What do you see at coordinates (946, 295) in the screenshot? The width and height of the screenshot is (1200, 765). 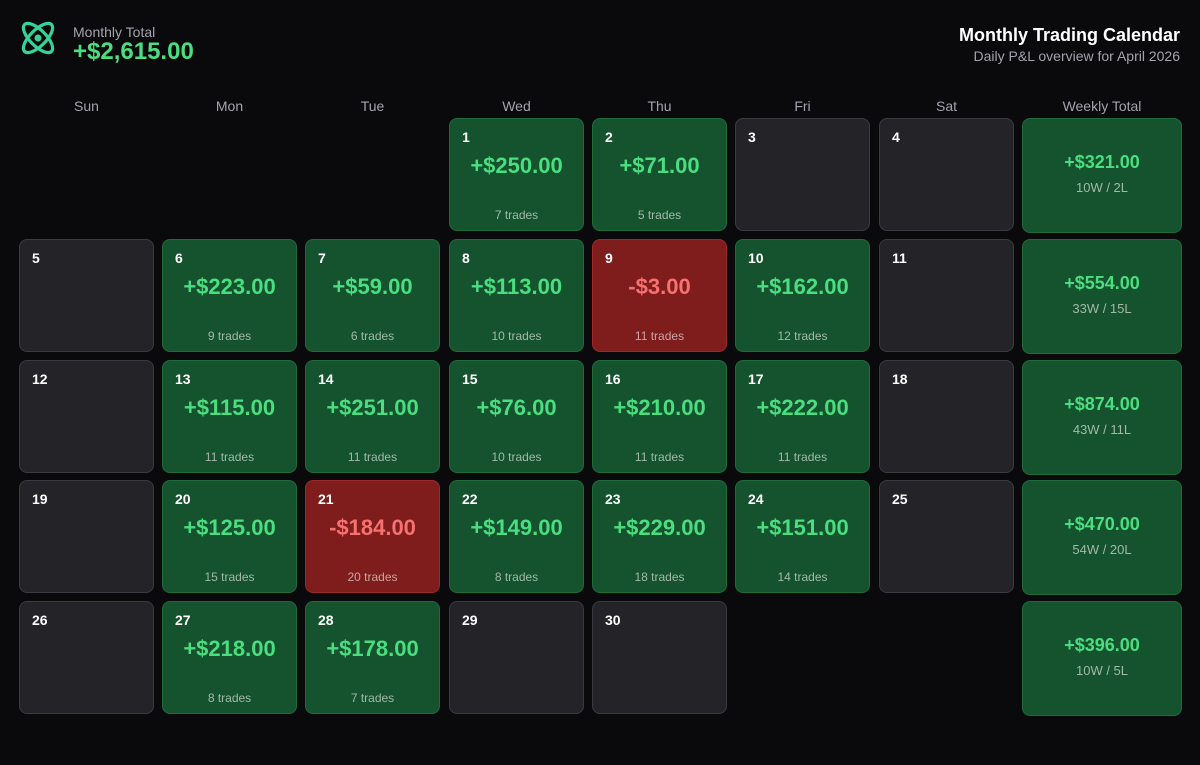 I see `day-cell-11: 11` at bounding box center [946, 295].